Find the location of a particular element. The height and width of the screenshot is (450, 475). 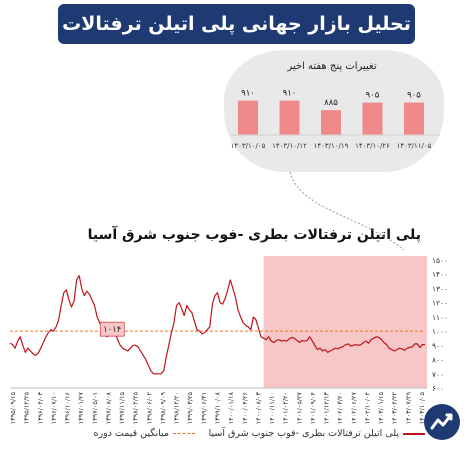

page-title: تحلیل بازار جهانی پلی اتیلن ترفتالات is located at coordinates (236, 24).